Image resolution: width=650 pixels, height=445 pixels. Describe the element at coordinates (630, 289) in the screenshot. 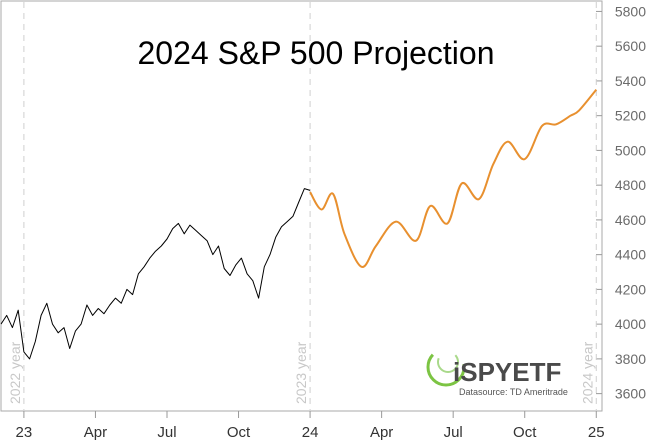

I see `y-tick-label: 4200` at that location.